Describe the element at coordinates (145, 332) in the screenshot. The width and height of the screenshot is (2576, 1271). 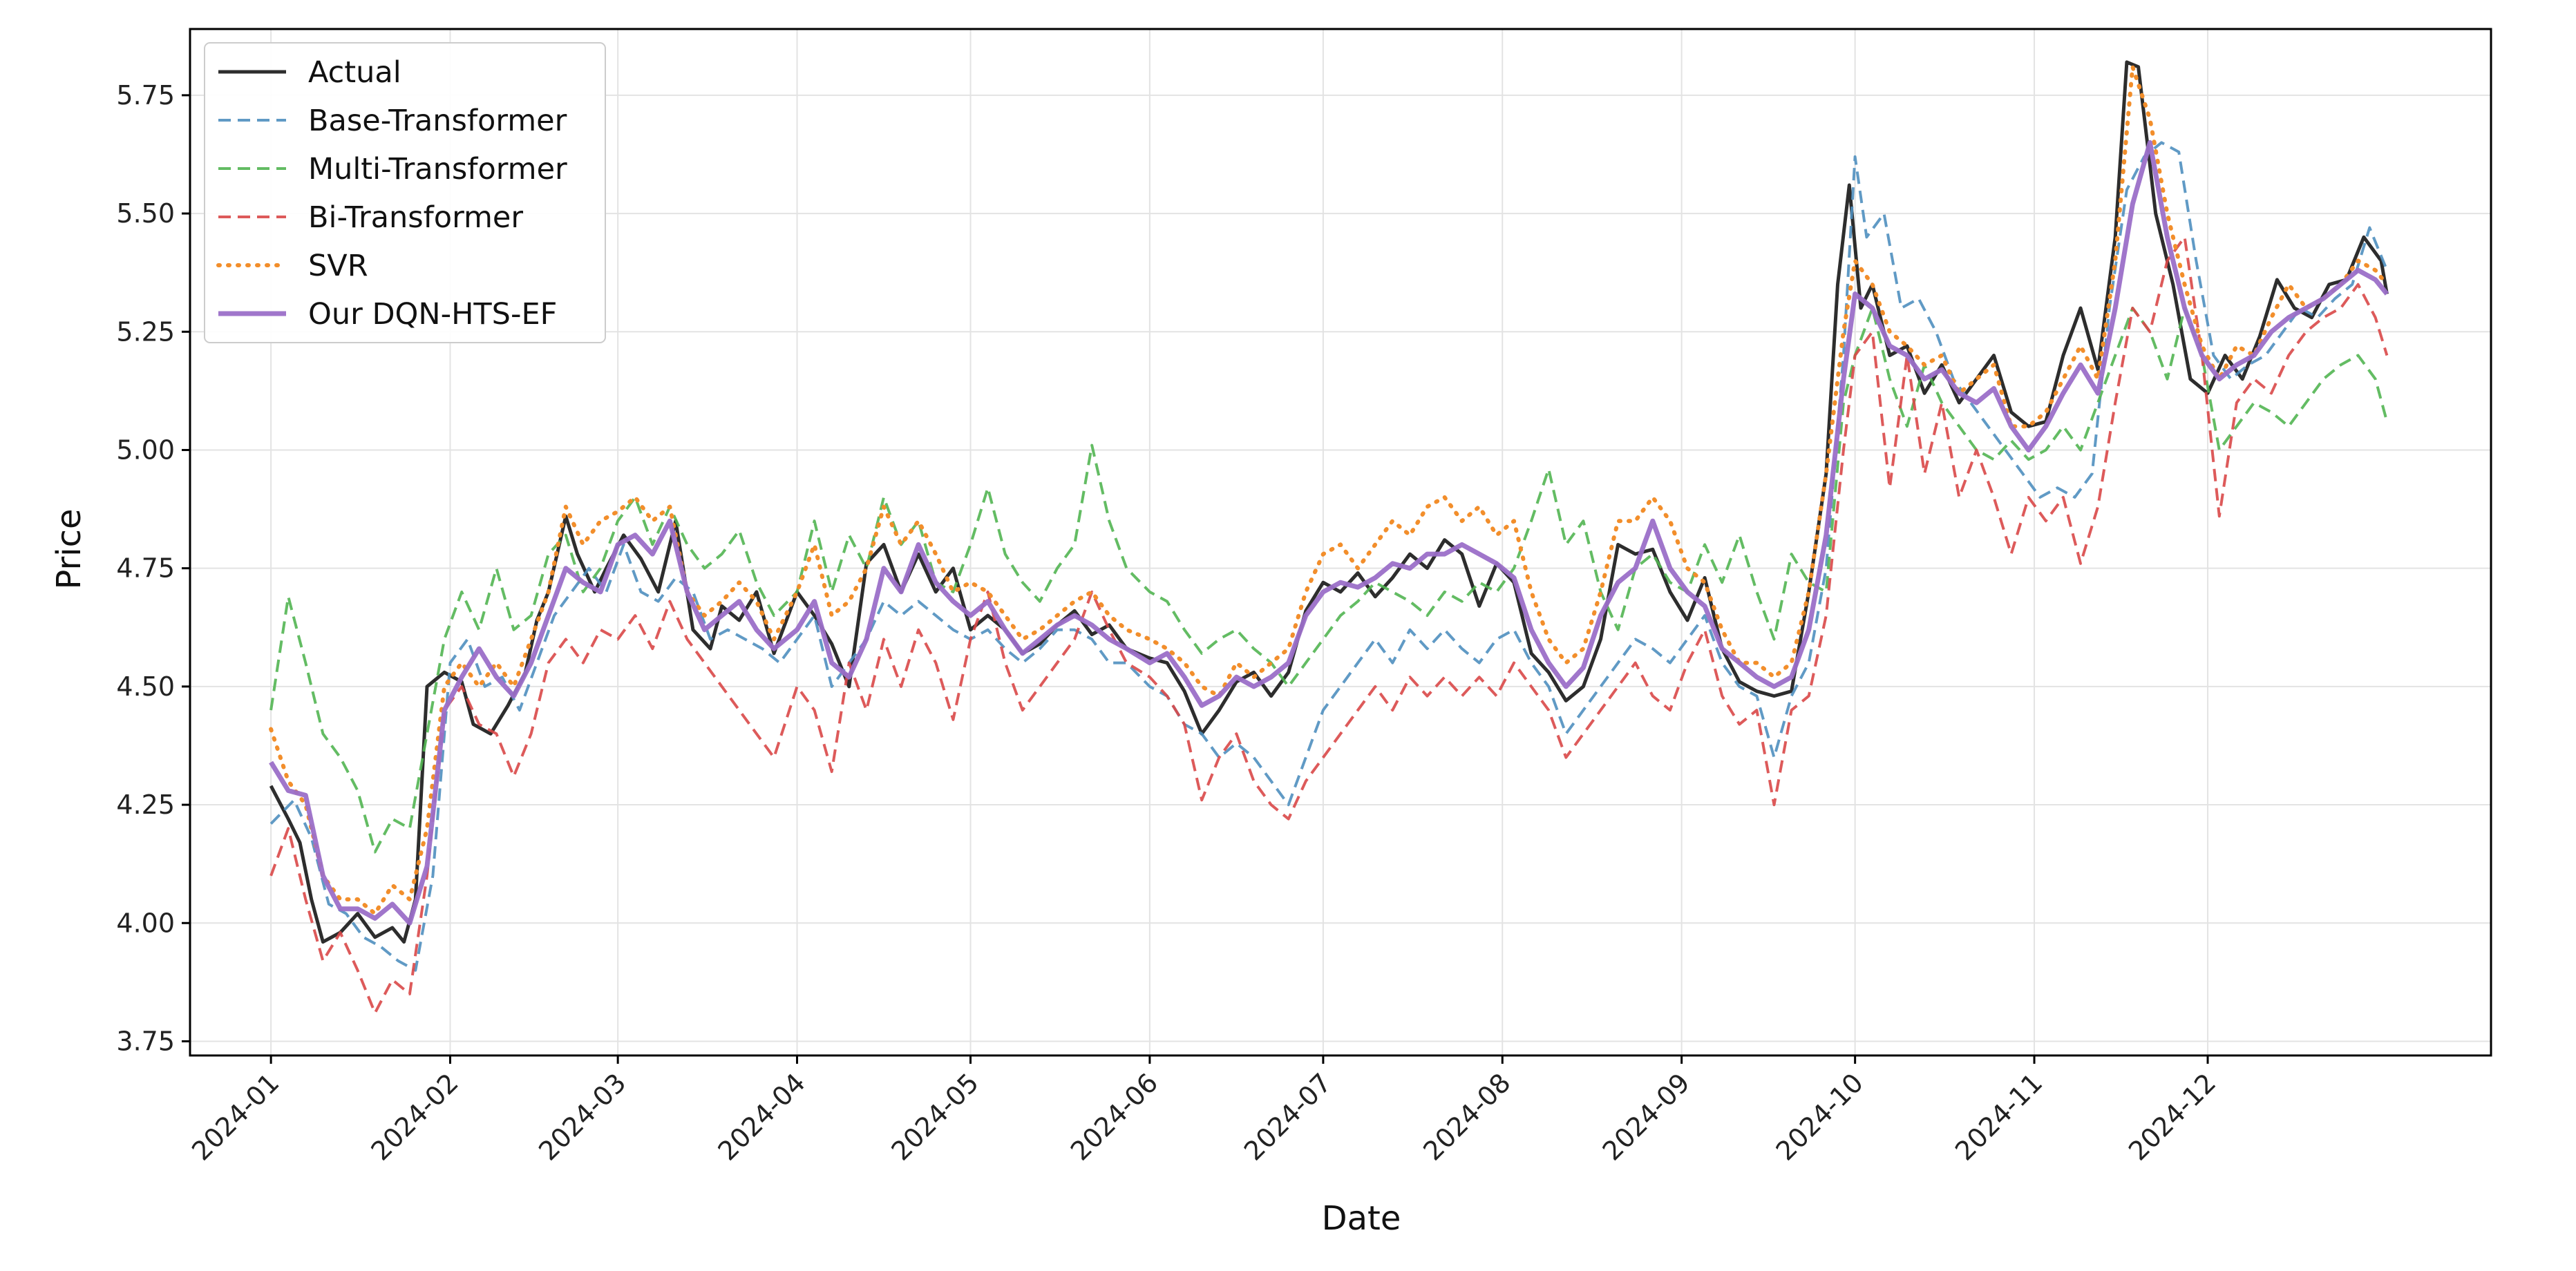
I see `y-tick-label: 5.25` at that location.